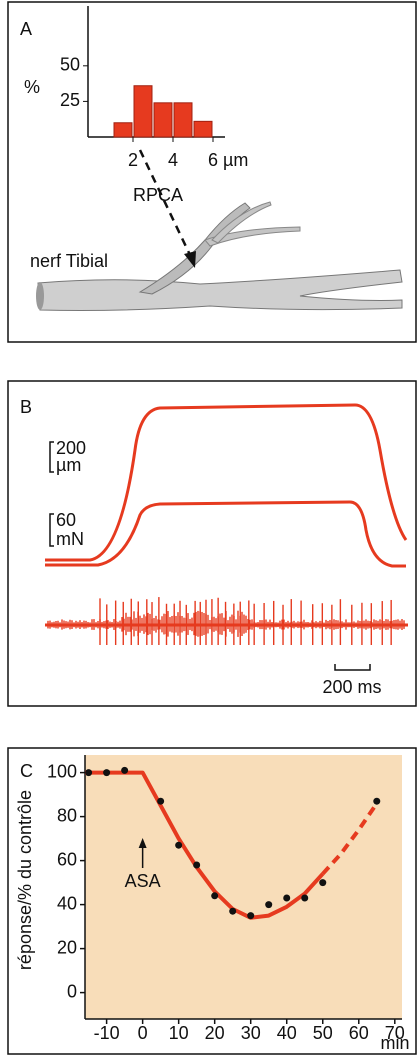  Describe the element at coordinates (143, 881) in the screenshot. I see `annotation: ASA` at that location.